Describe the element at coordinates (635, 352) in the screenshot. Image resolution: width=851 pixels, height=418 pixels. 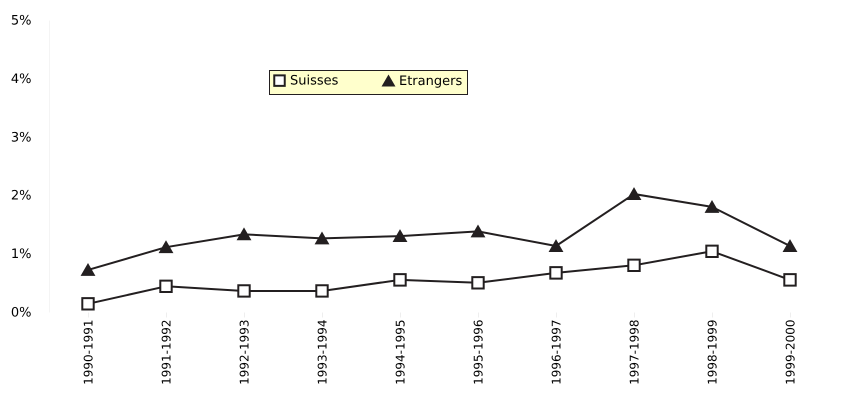
I see `x-tick-label: 1997-1998` at that location.